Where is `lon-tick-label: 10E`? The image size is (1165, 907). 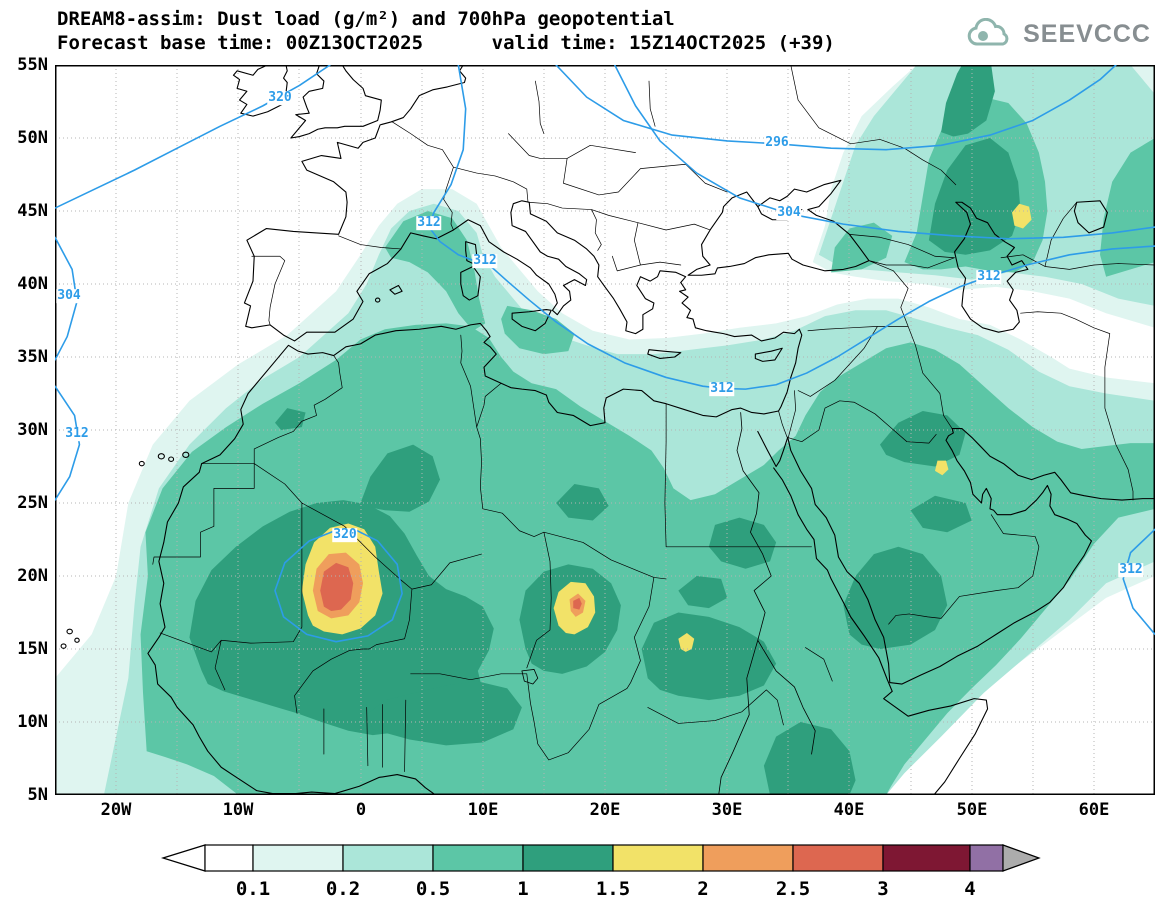 lon-tick-label: 10E is located at coordinates (483, 810).